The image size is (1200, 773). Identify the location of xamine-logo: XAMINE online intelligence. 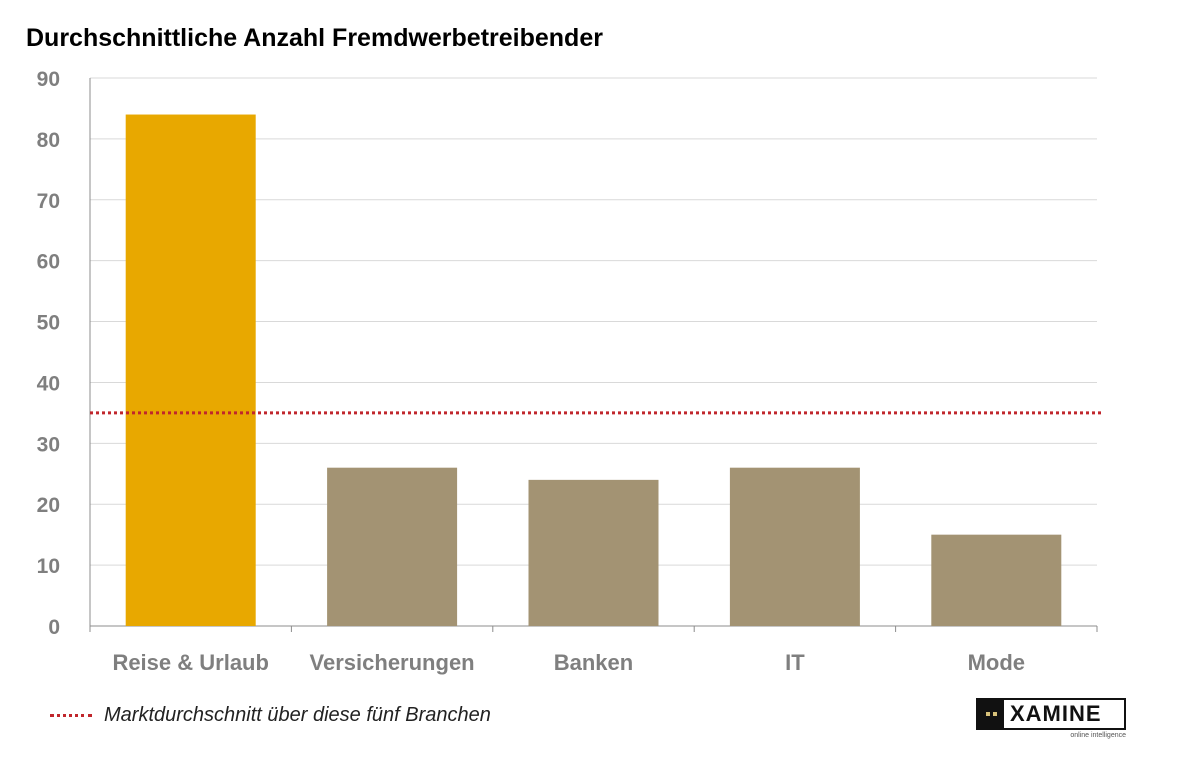
(1051, 718).